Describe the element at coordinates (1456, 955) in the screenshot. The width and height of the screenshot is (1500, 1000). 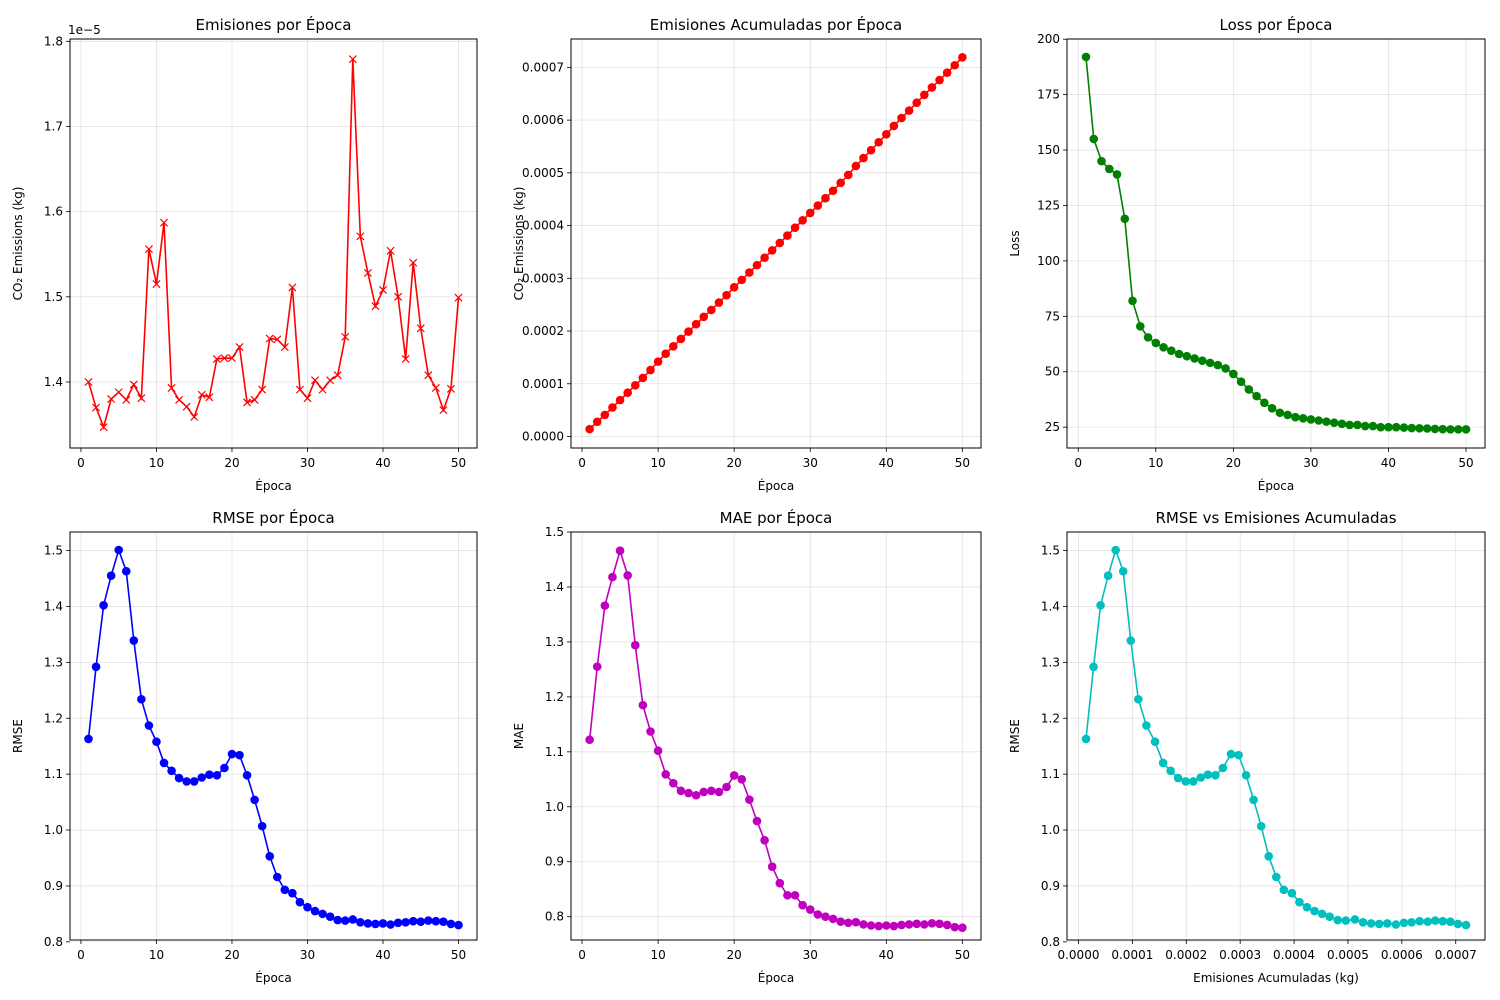
I see `x-tick-label: 0.0007` at that location.